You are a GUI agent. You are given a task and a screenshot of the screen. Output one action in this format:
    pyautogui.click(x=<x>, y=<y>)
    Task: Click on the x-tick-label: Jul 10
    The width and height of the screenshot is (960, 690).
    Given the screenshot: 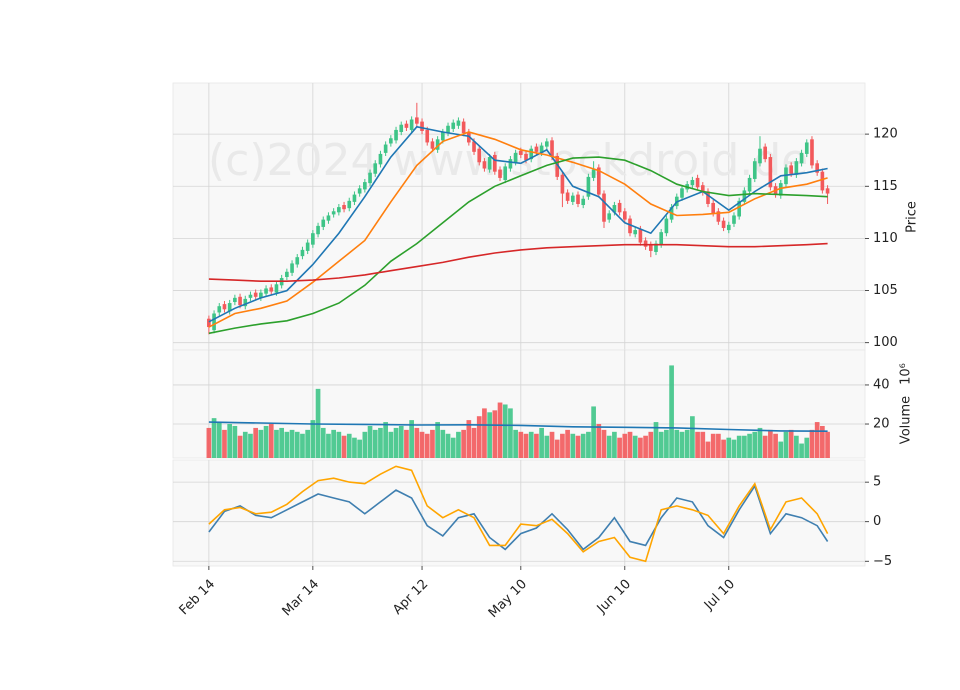 What is the action you would take?
    pyautogui.click(x=719, y=595)
    